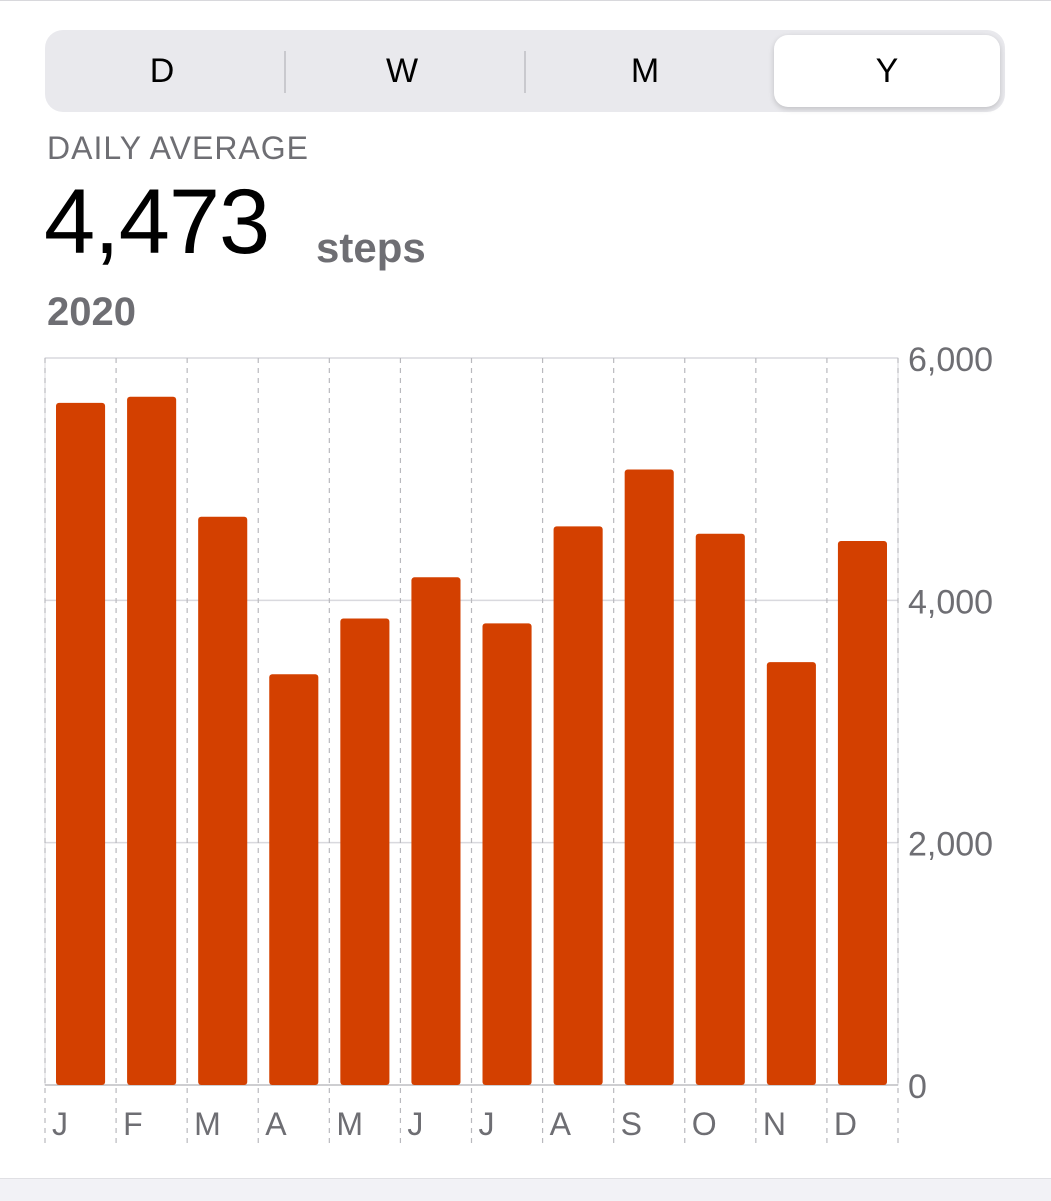 Image resolution: width=1051 pixels, height=1201 pixels. I want to click on period-segmented-control: D W M Y, so click(525, 71).